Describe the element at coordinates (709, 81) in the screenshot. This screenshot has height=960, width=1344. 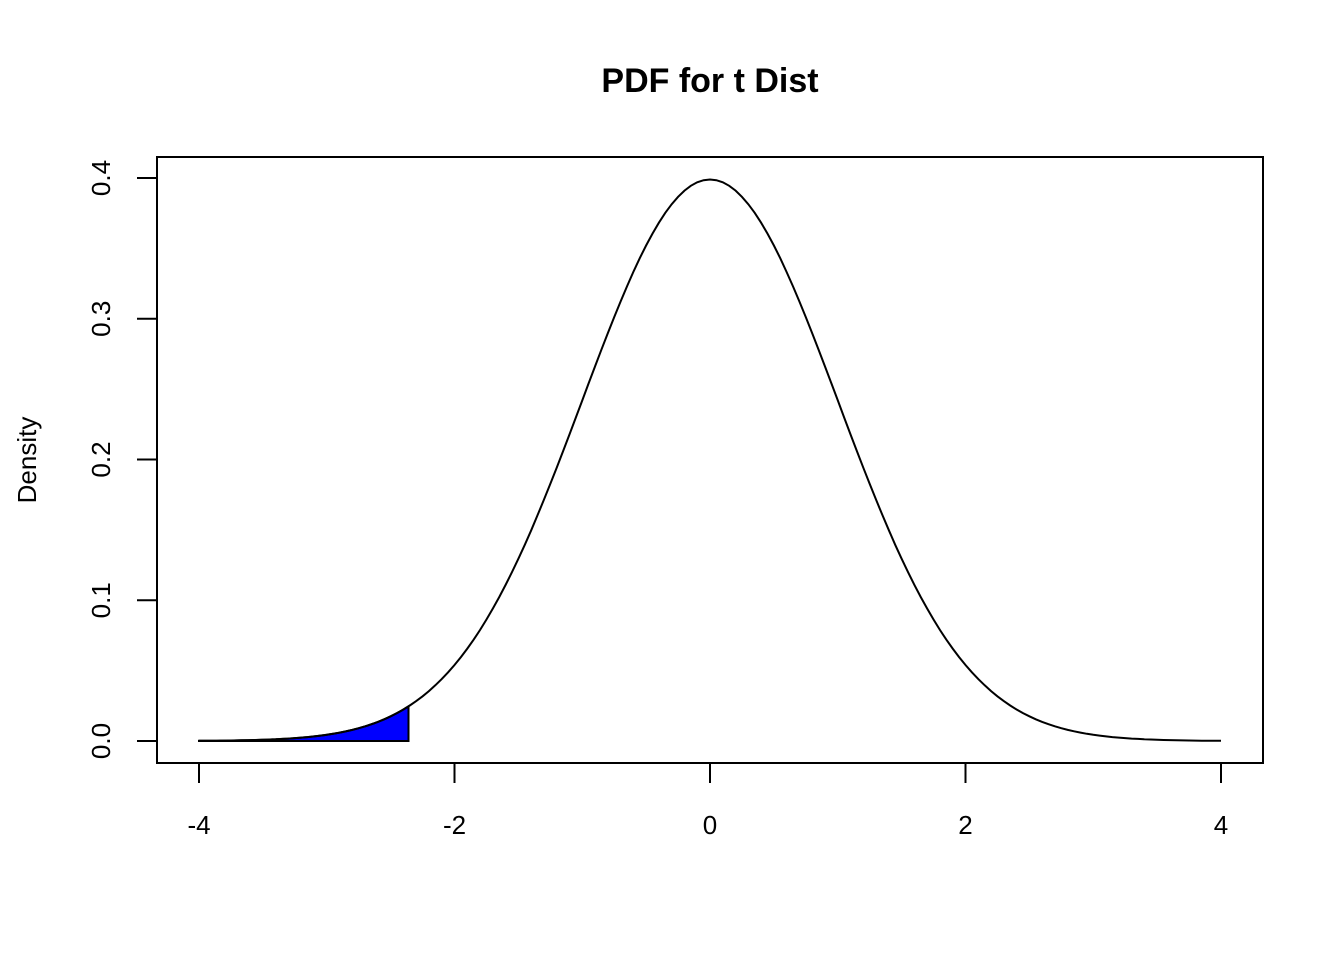
I see `chart-title: PDF for t Dist` at that location.